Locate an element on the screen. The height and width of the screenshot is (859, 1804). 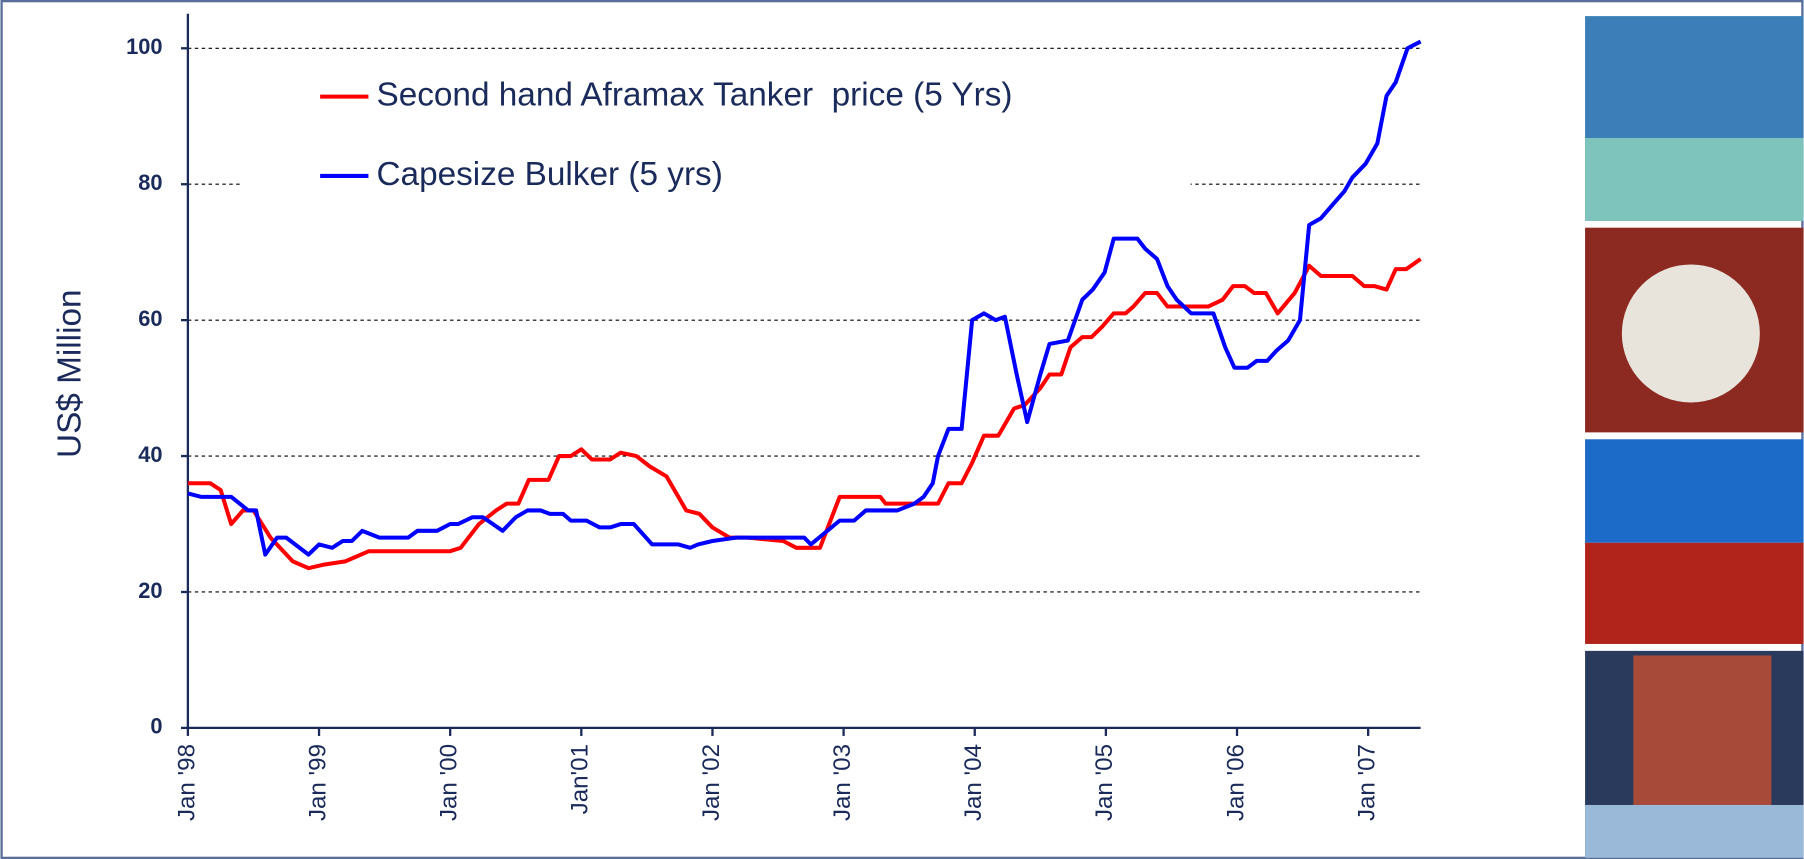
x-tick-label: Jan'01 is located at coordinates (580, 779).